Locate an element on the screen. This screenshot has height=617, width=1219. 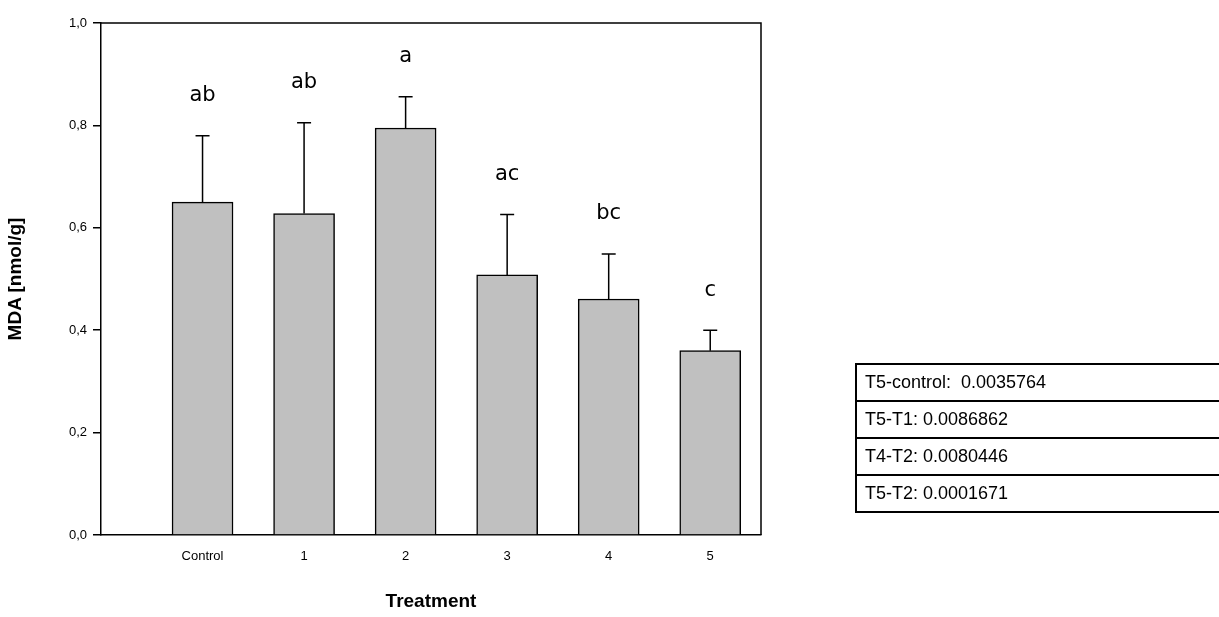
x-axis-title: Treatment is located at coordinates (431, 600).